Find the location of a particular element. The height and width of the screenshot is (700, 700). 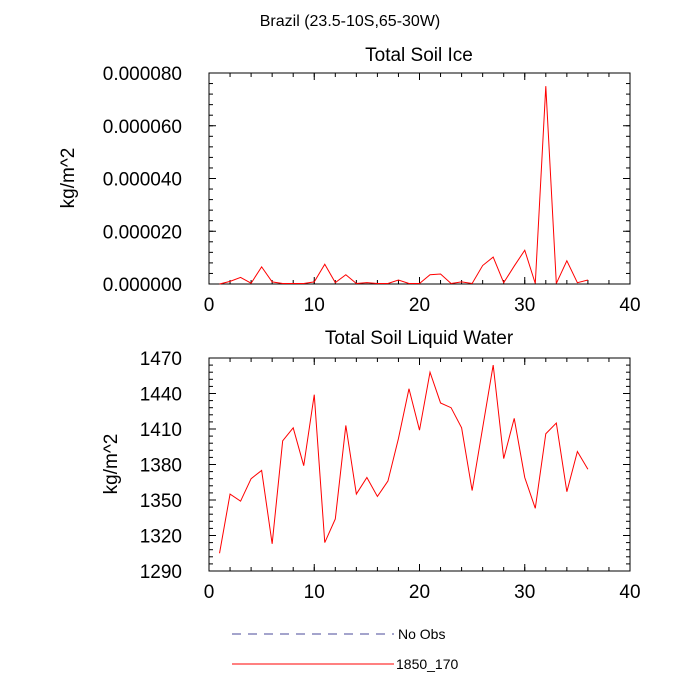

y-tick-label: 1350 is located at coordinates (161, 501).